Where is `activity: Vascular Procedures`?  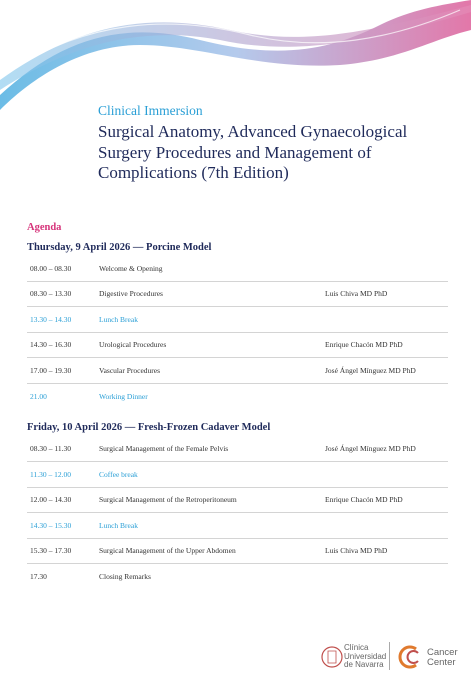 activity: Vascular Procedures is located at coordinates (130, 370).